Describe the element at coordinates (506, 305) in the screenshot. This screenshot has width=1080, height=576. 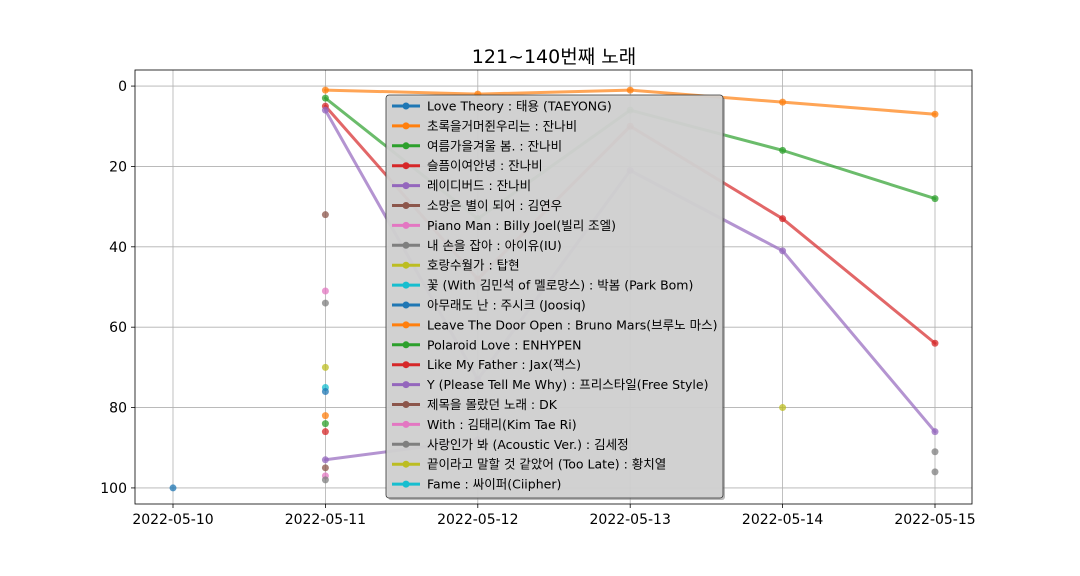
I see `legend-label: 아무래도 난 : 주시크 (Joosiq)` at that location.